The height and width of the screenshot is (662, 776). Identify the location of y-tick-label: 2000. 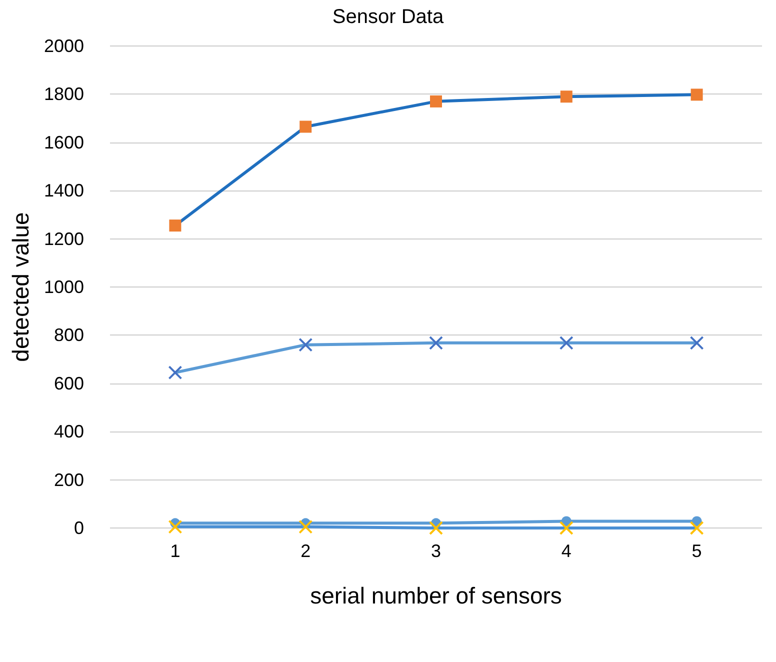
(64, 46).